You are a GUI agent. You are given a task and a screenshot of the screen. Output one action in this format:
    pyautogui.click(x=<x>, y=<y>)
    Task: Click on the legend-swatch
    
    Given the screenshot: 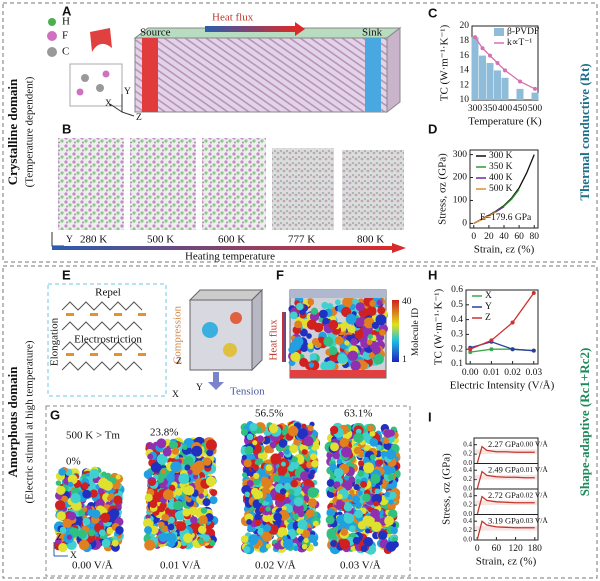 What is the action you would take?
    pyautogui.click(x=499, y=32)
    